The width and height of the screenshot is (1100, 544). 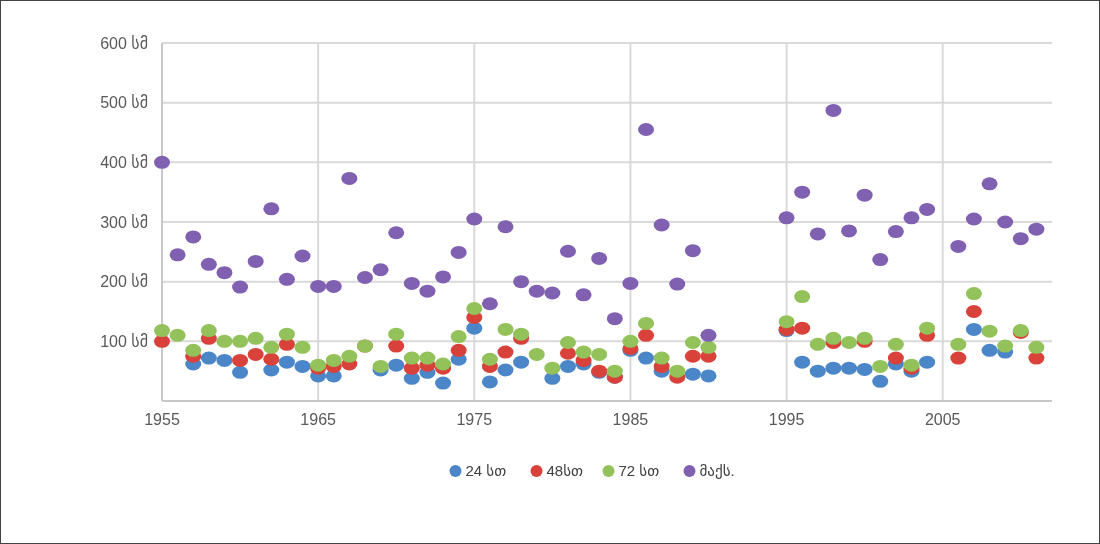 What do you see at coordinates (124, 341) in the screenshot?
I see `y-tick-label: 100 სმ` at bounding box center [124, 341].